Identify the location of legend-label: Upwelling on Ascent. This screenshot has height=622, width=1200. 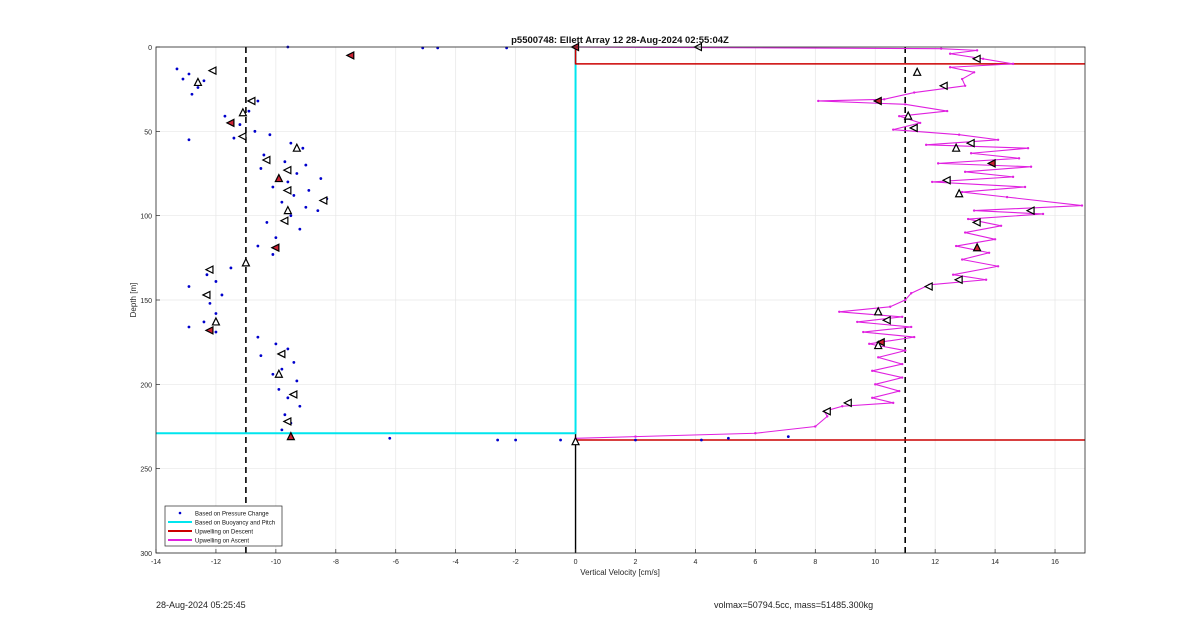
(222, 542).